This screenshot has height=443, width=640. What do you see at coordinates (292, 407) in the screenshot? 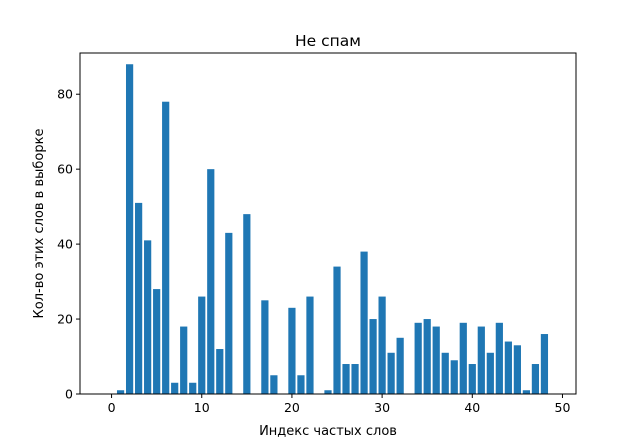
I see `x-tick-label: 20` at bounding box center [292, 407].